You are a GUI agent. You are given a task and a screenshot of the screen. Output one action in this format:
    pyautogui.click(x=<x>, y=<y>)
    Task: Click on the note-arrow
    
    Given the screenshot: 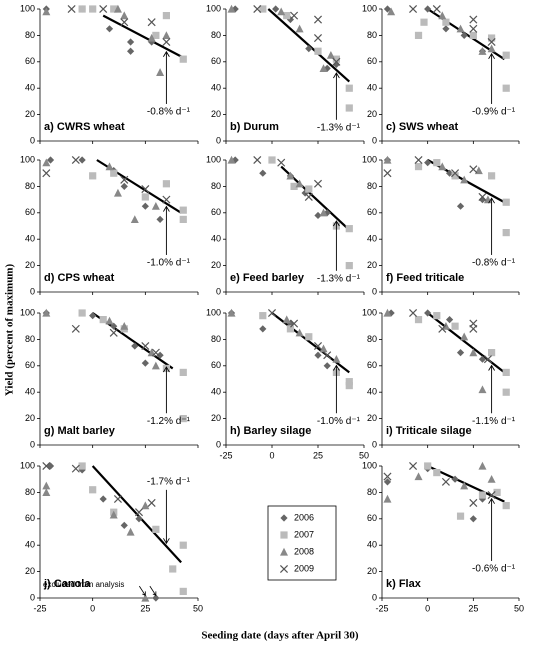 What is the action you would take?
    pyautogui.click(x=153, y=590)
    